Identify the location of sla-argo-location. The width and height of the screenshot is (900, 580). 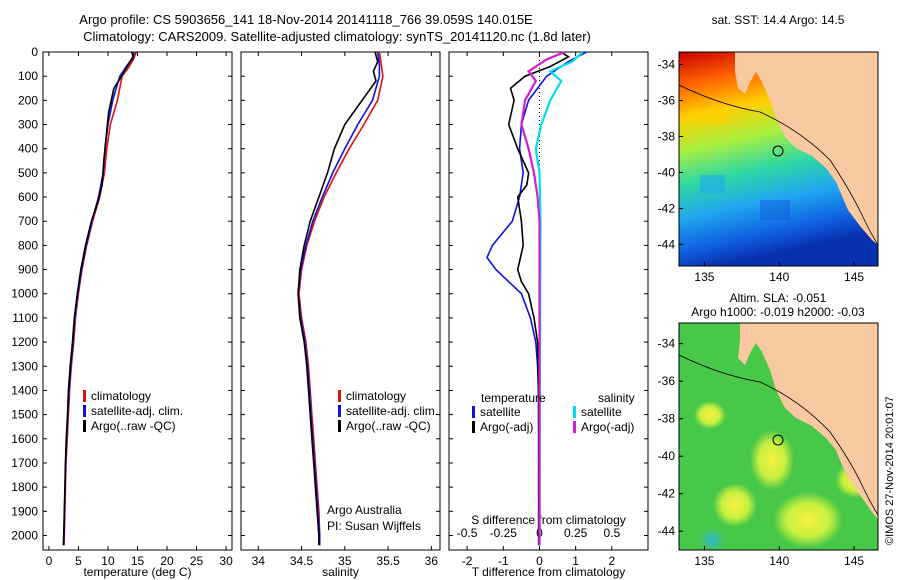
(778, 440).